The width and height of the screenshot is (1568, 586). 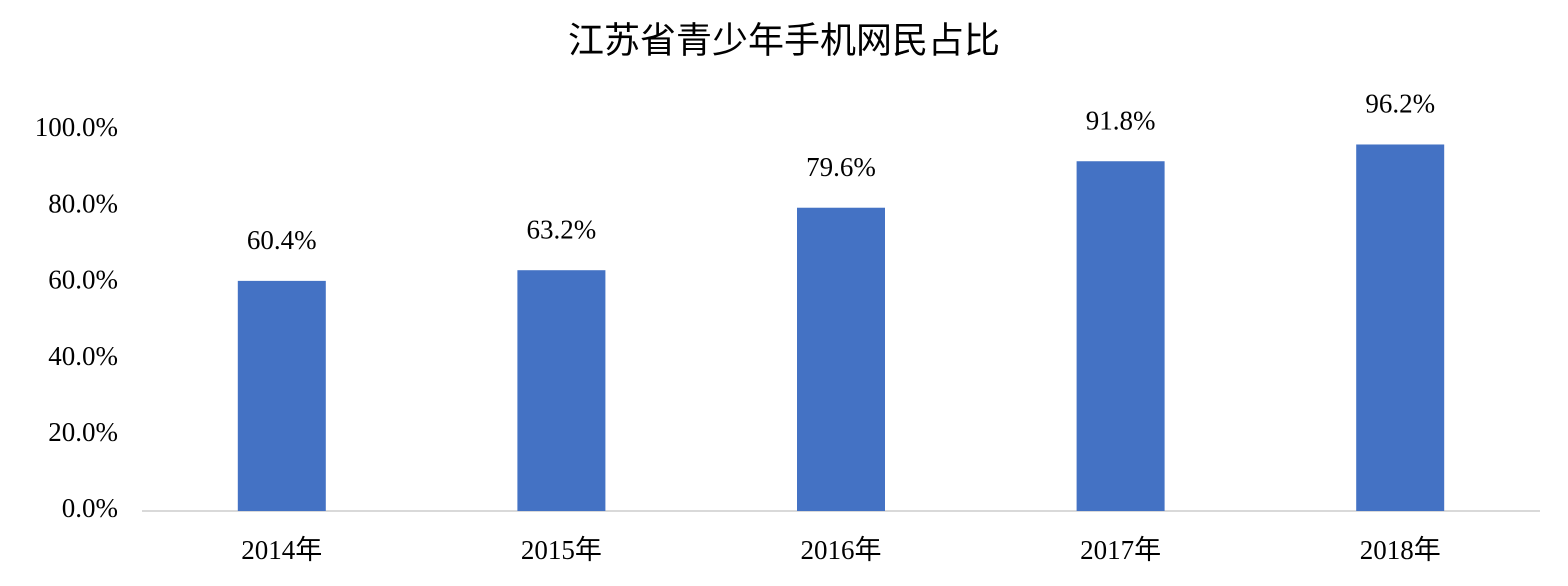 What do you see at coordinates (83, 432) in the screenshot?
I see `y-tick-label: 20.0%` at bounding box center [83, 432].